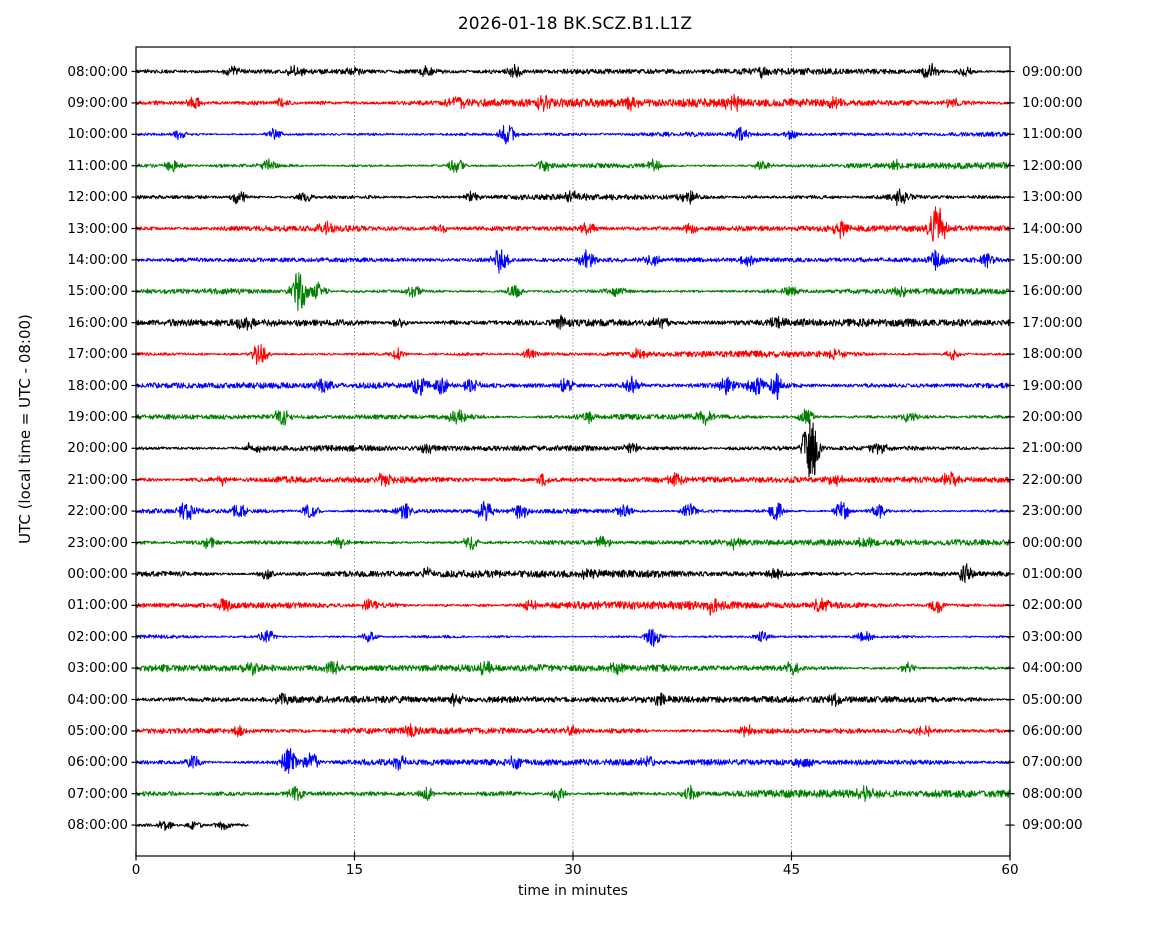 The image size is (1150, 950). What do you see at coordinates (97, 448) in the screenshot?
I see `y-tick-label-left: 20:00:00` at bounding box center [97, 448].